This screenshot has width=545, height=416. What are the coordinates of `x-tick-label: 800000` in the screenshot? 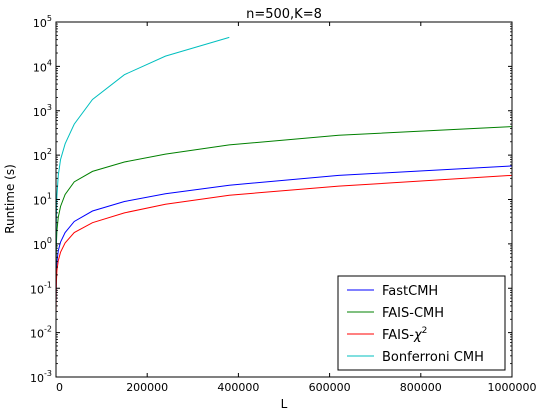 It's located at (421, 387).